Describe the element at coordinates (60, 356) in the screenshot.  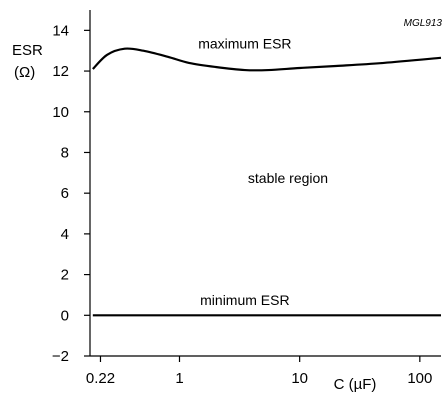
I see `y-tick-label: −2` at that location.